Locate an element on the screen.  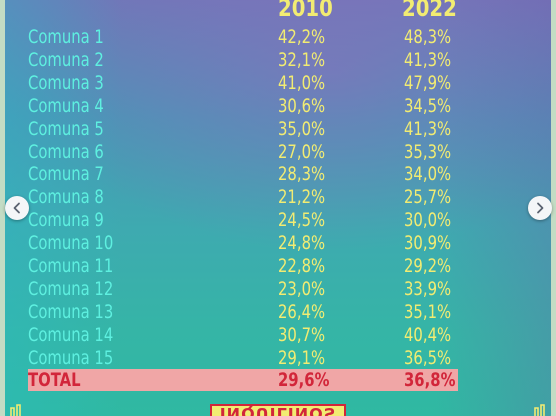
table-row: Comuna 10 24,8% 30,9% is located at coordinates (243, 243).